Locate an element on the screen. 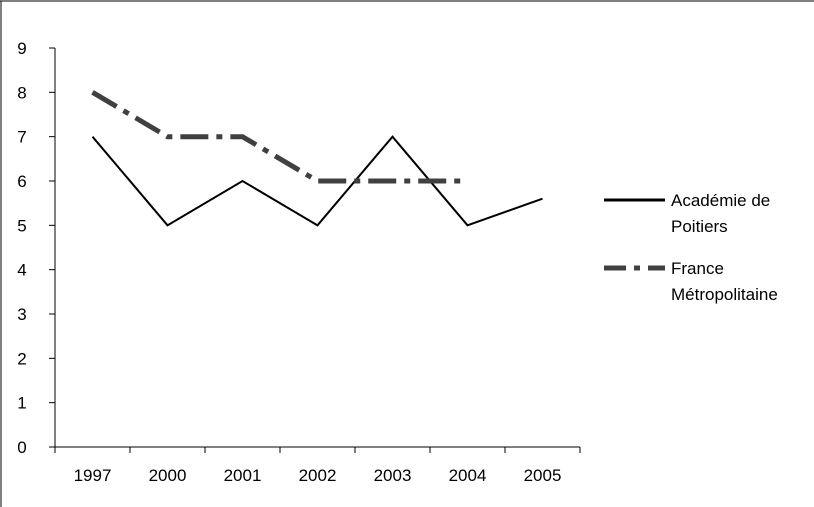  x-tick-label: 2003 is located at coordinates (393, 475).